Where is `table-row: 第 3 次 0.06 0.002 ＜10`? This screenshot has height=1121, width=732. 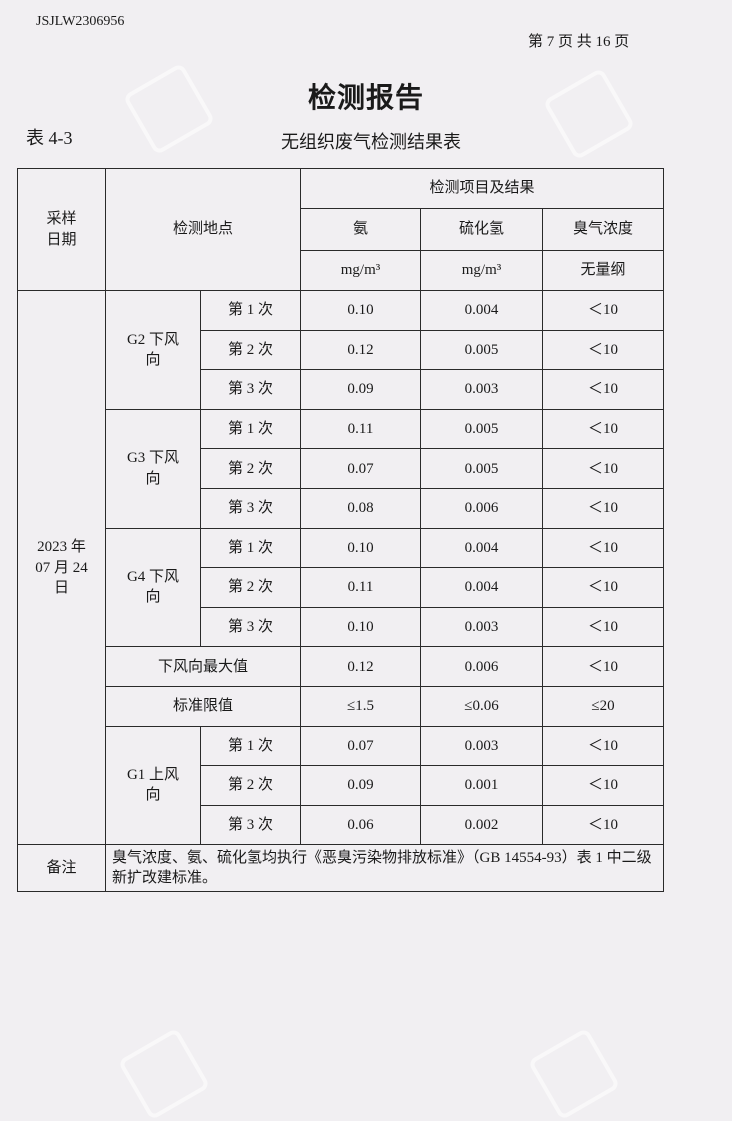 table-row: 第 3 次 0.06 0.002 ＜10 is located at coordinates (341, 825).